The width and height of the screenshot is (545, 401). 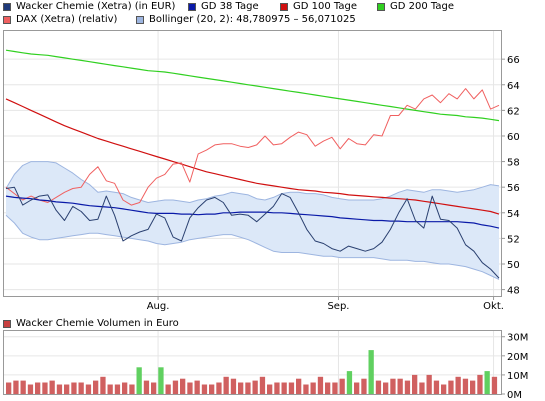 I want to click on price-y-tick-label: 48, so click(x=513, y=291).